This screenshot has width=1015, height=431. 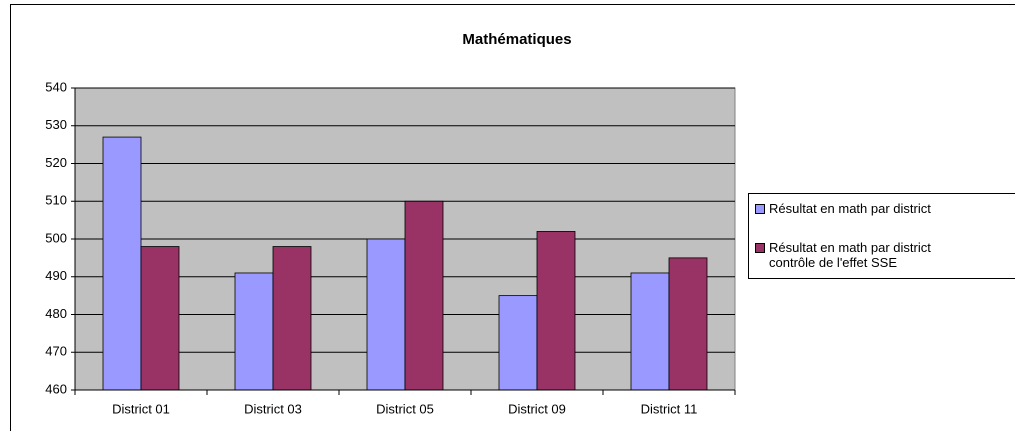 I want to click on y-tick-label: 500, so click(x=56, y=237).